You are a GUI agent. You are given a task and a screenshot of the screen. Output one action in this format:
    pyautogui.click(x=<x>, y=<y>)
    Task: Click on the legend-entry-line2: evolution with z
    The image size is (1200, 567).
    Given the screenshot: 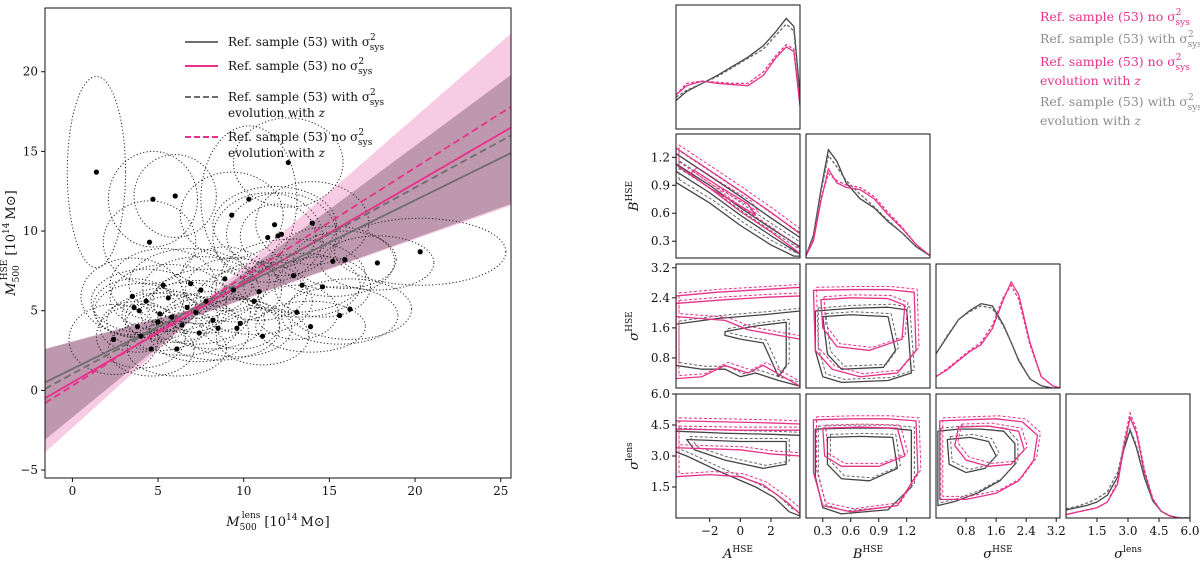 What is the action you would take?
    pyautogui.click(x=277, y=113)
    